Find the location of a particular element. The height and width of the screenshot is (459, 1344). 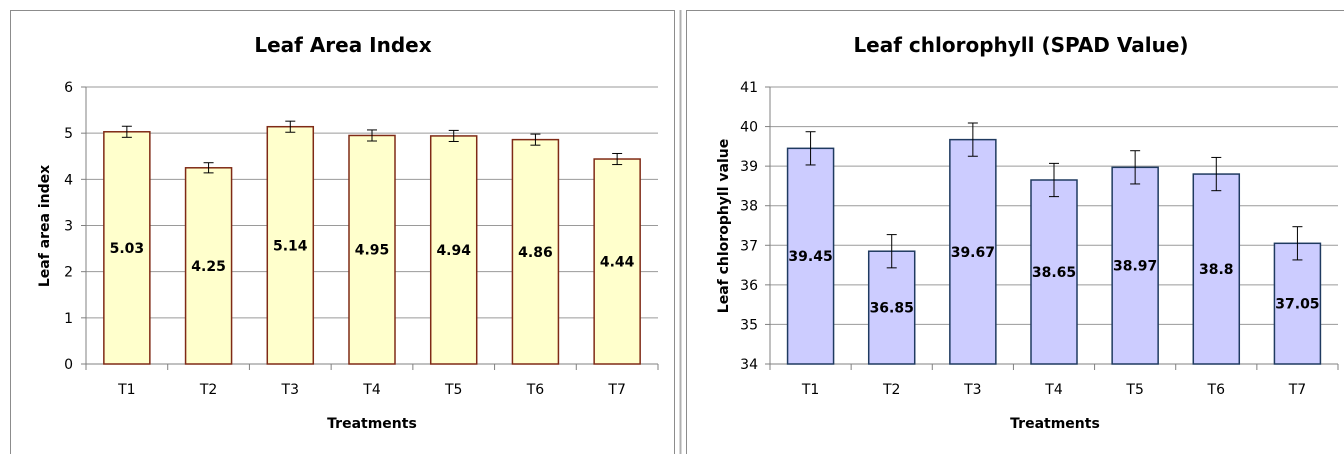

data-label: 4.25 is located at coordinates (208, 267).